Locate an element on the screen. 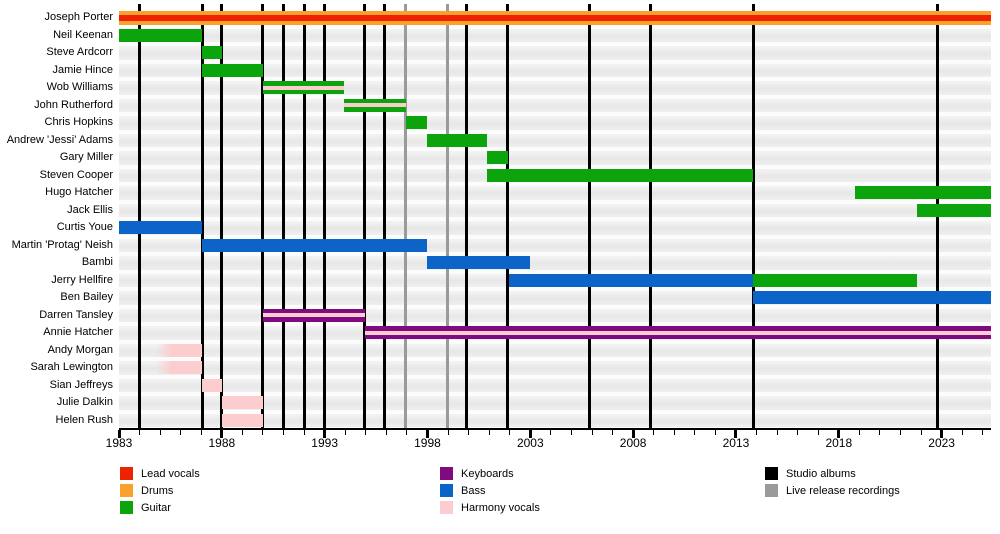 Image resolution: width=1000 pixels, height=534 pixels. member-label: Hugo Hatcher is located at coordinates (79, 192).